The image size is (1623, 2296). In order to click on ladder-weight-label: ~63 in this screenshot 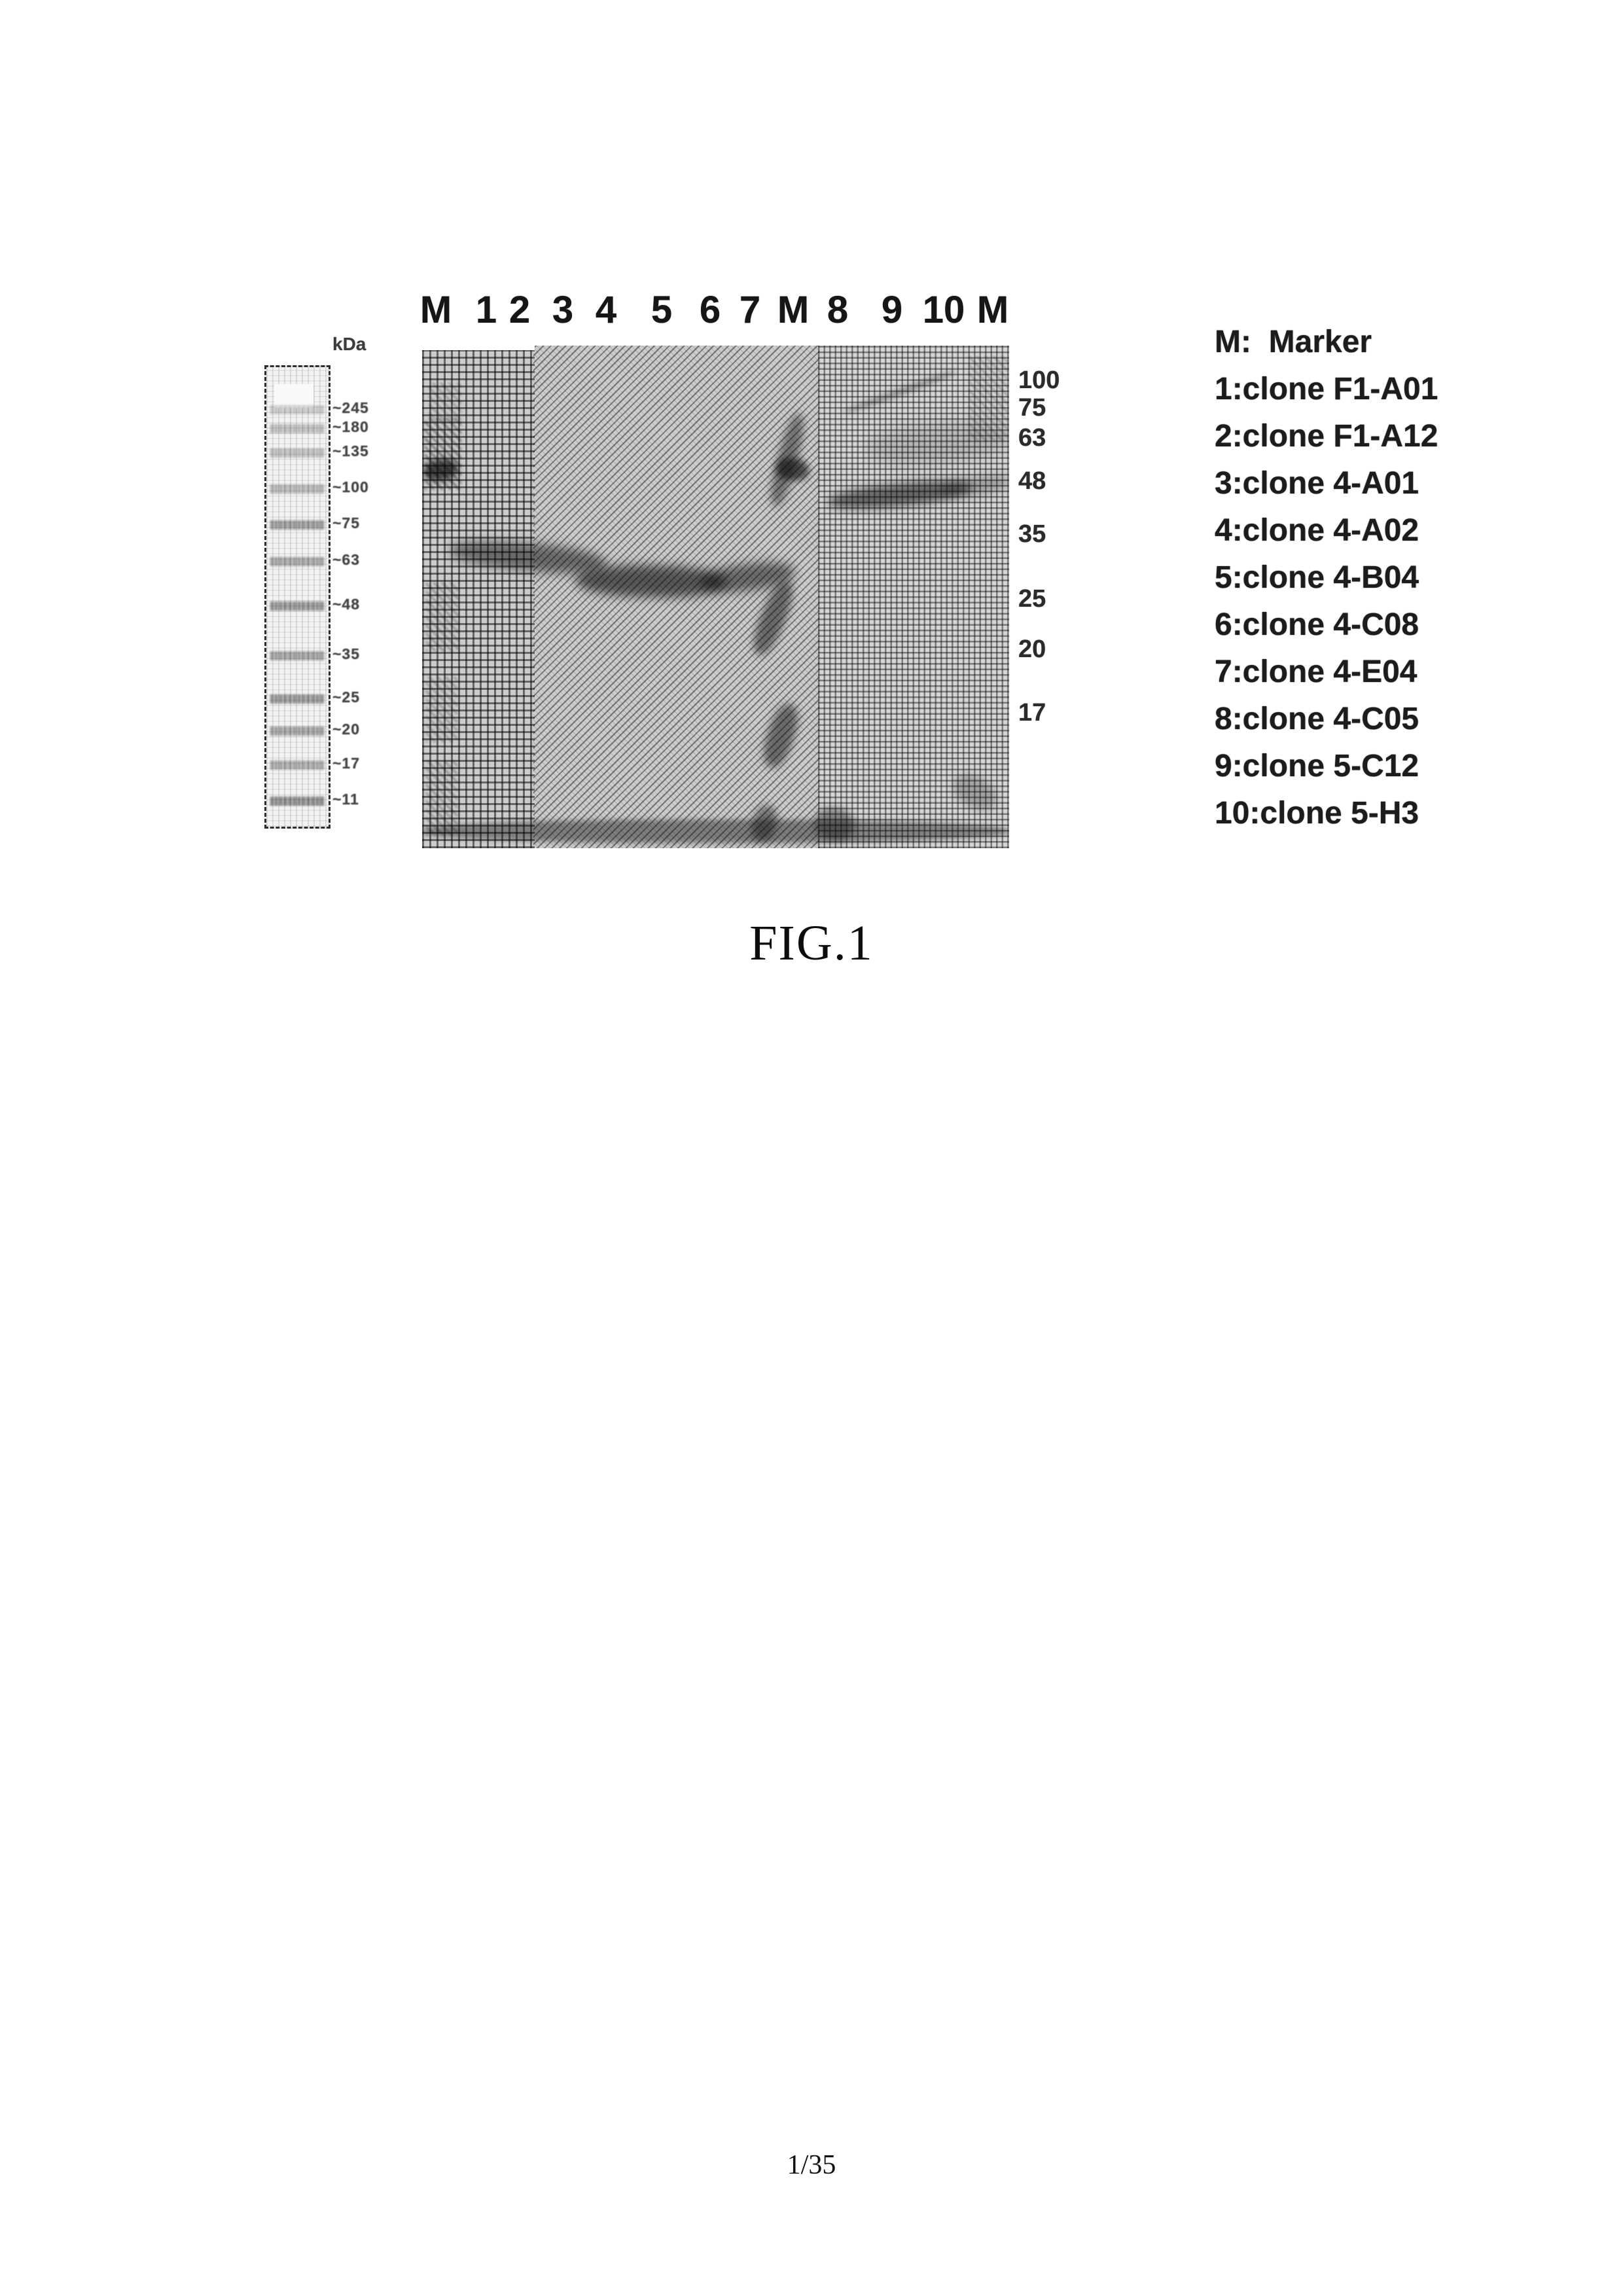, I will do `click(346, 559)`.